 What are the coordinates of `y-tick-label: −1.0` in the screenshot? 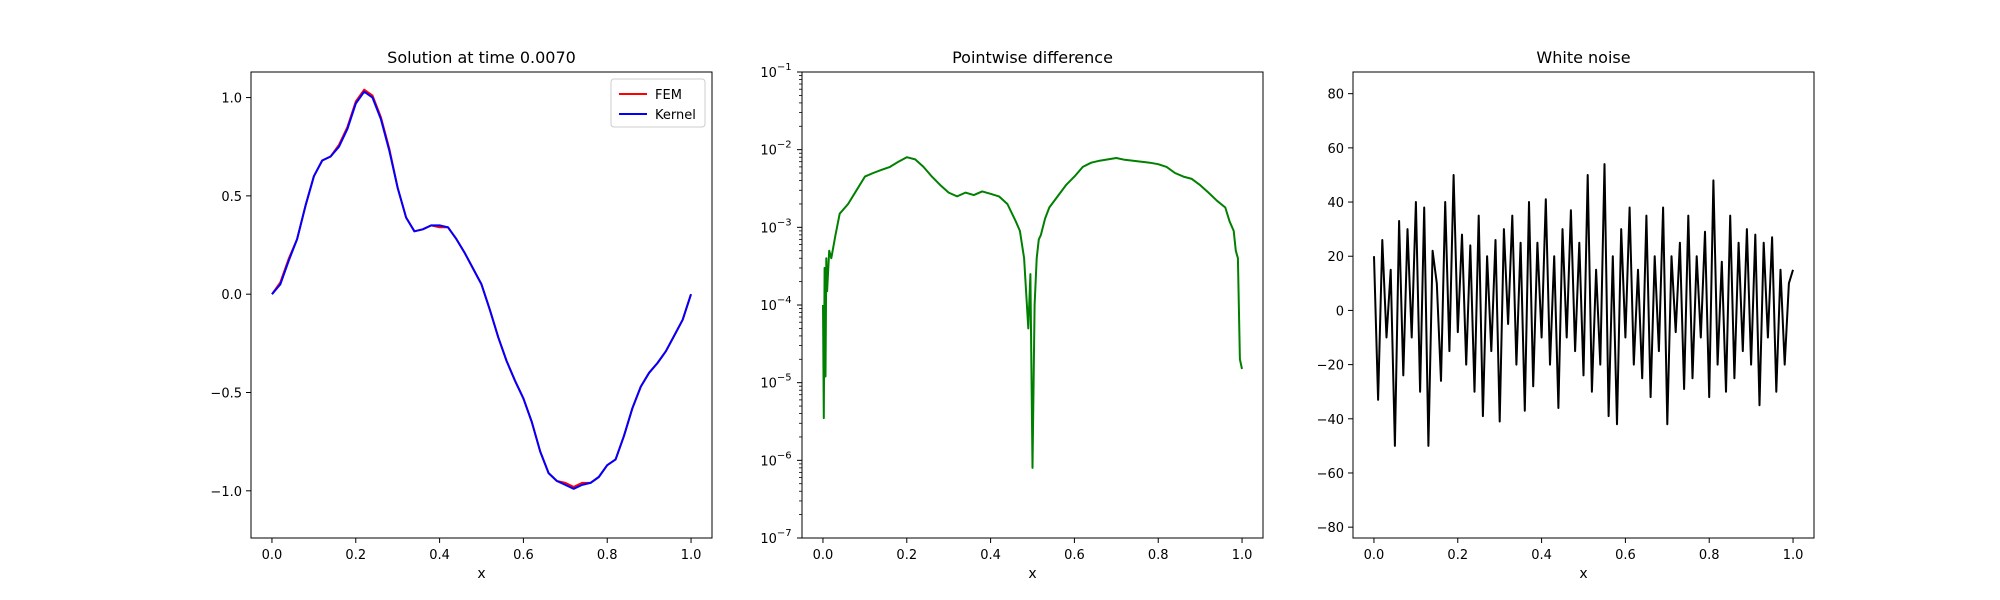 It's located at (226, 492).